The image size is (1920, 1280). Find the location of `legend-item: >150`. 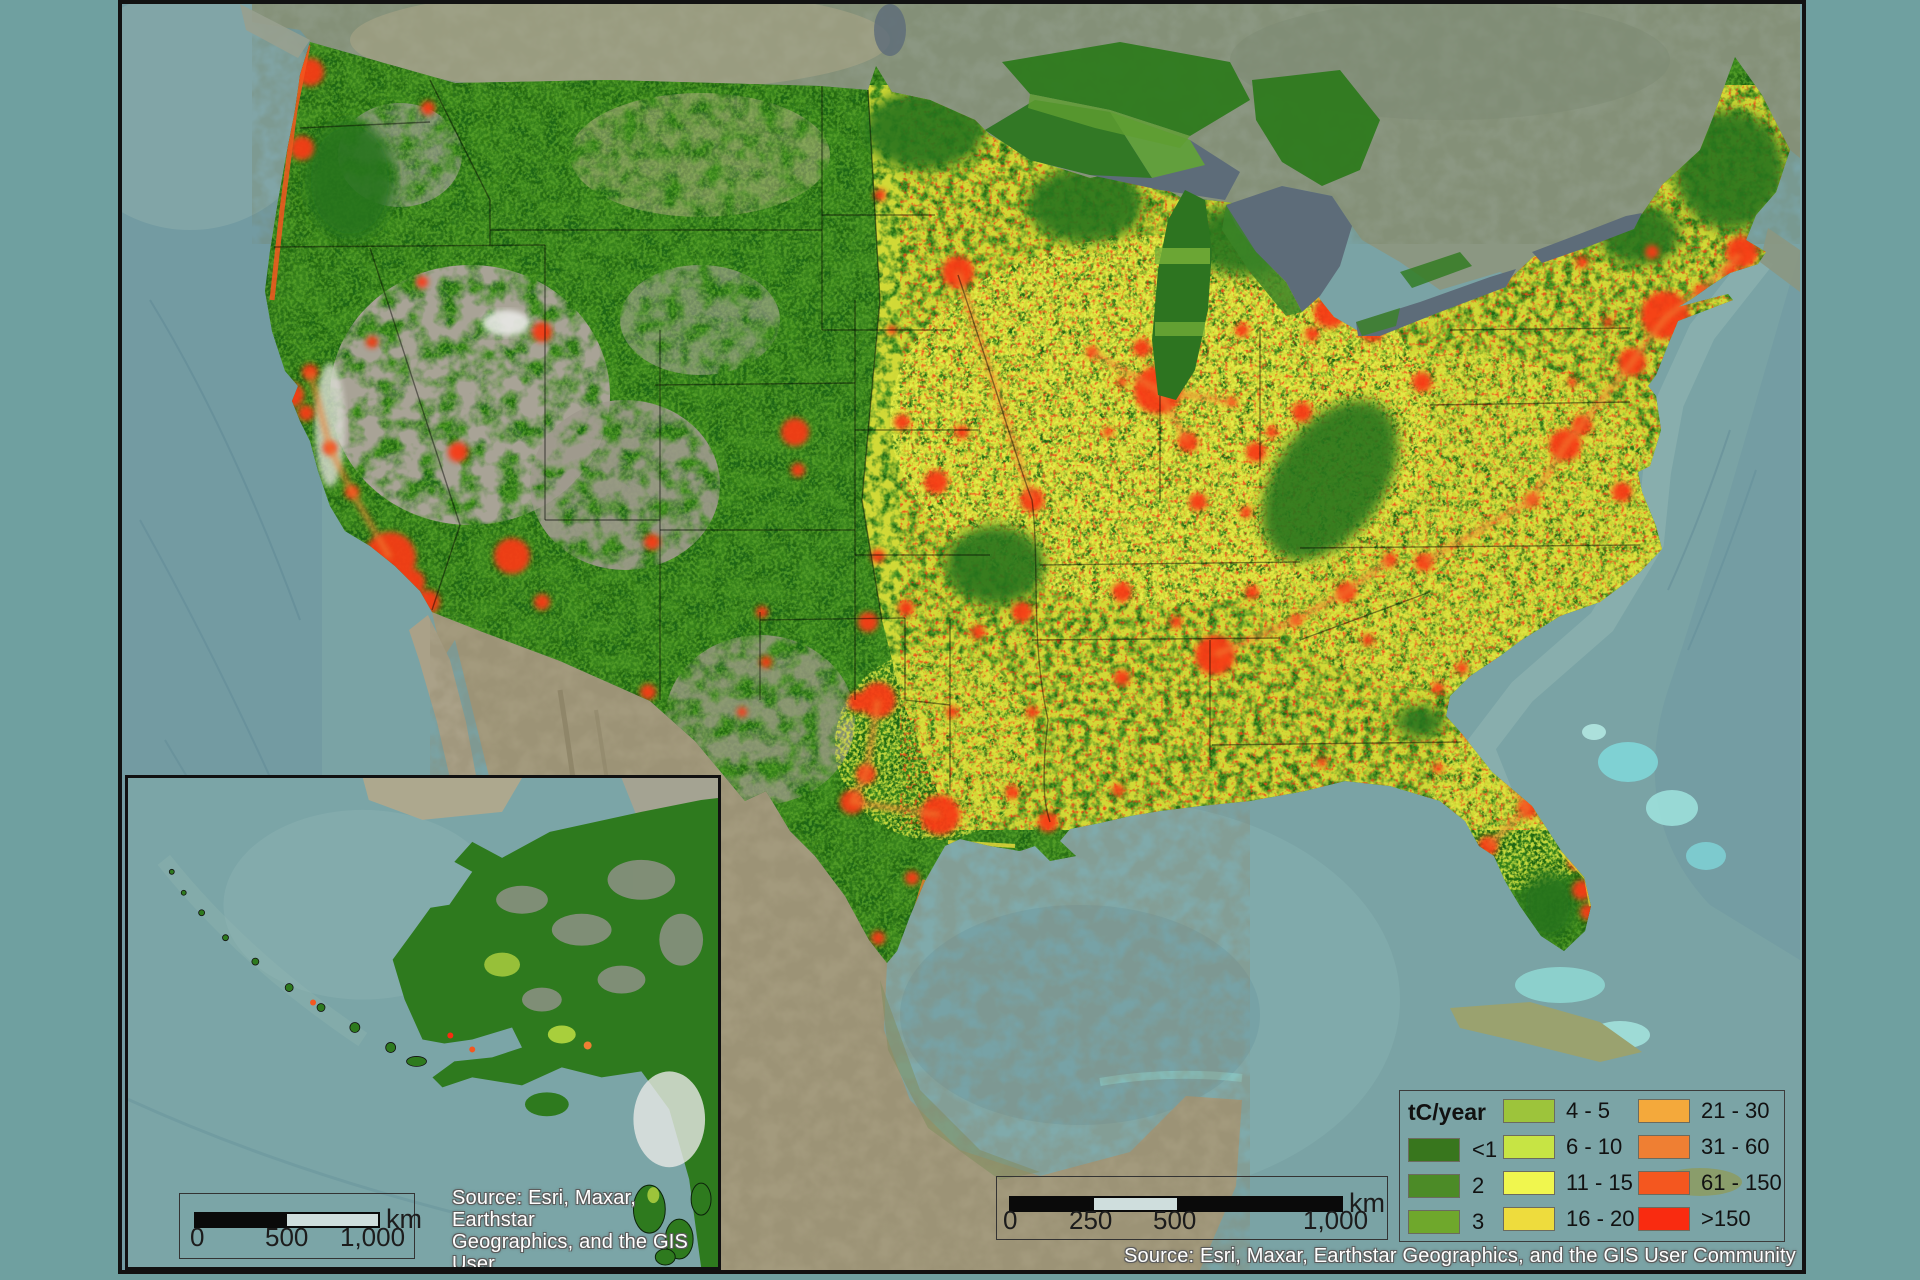

legend-item: >150 is located at coordinates (1710, 1218).